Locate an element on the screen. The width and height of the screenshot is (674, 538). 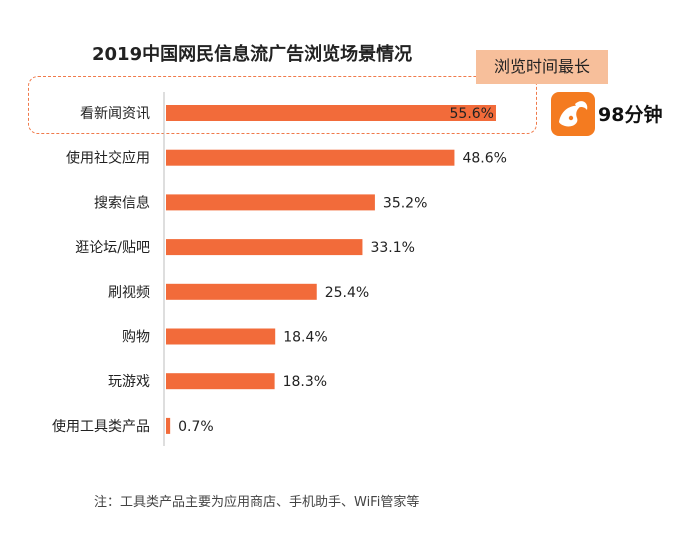
value-label: 35.2% is located at coordinates (405, 203).